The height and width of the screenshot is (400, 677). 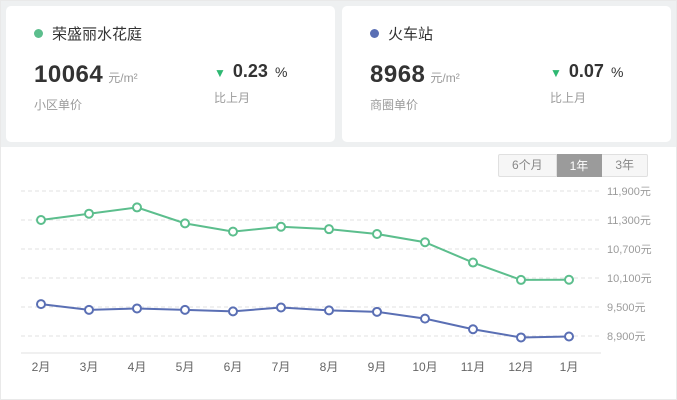 What do you see at coordinates (89, 367) in the screenshot?
I see `x-tick-label: 3月` at bounding box center [89, 367].